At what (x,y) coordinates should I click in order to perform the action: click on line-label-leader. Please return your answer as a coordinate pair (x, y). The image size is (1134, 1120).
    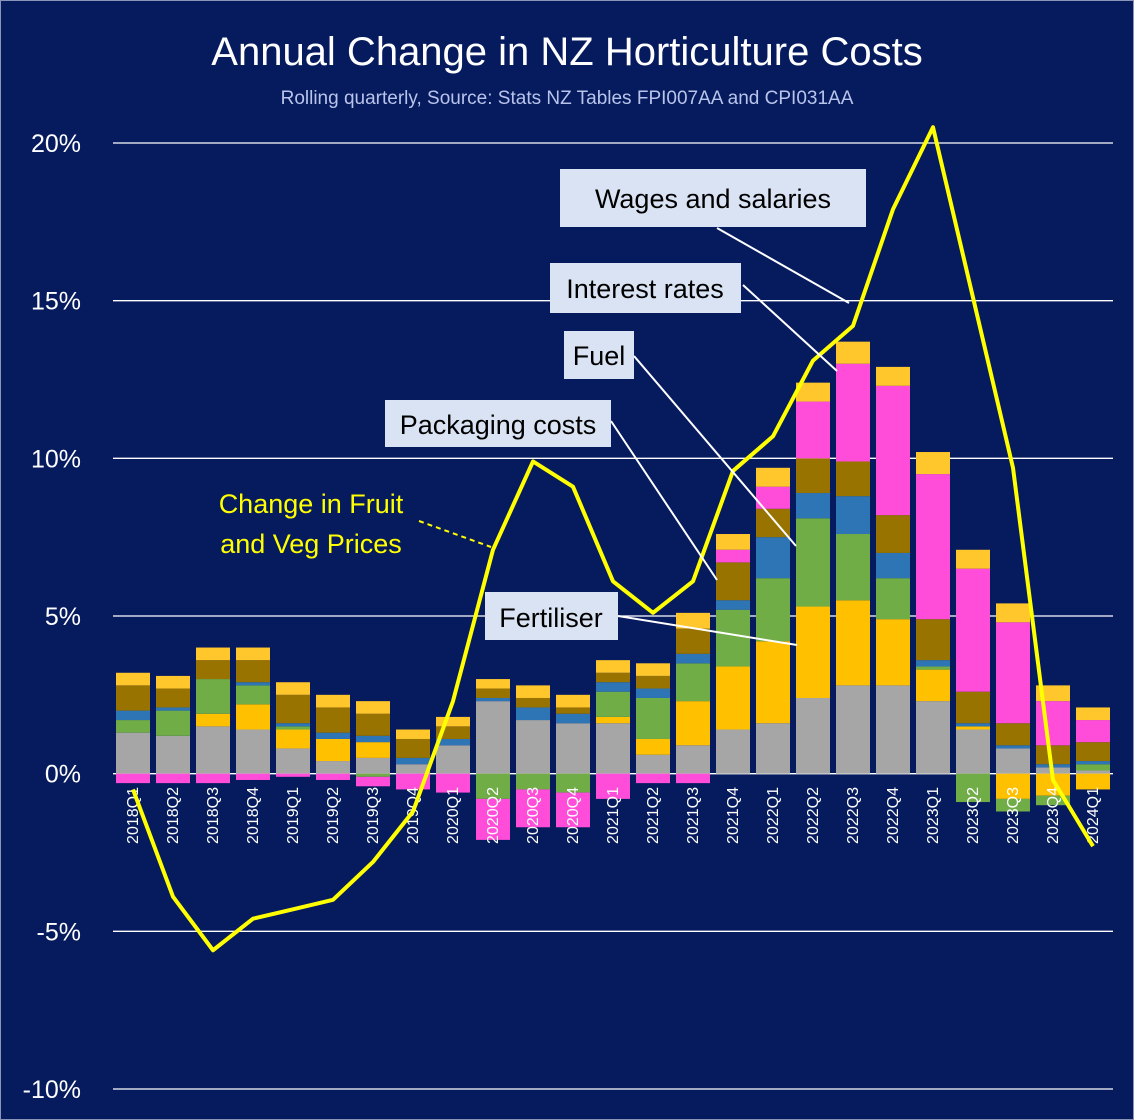
    Looking at the image, I should click on (455, 534).